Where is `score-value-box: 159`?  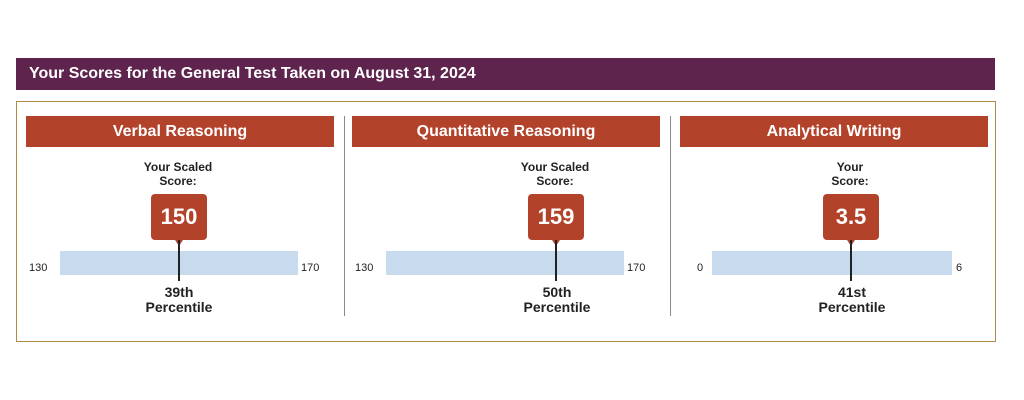 score-value-box: 159 is located at coordinates (556, 220).